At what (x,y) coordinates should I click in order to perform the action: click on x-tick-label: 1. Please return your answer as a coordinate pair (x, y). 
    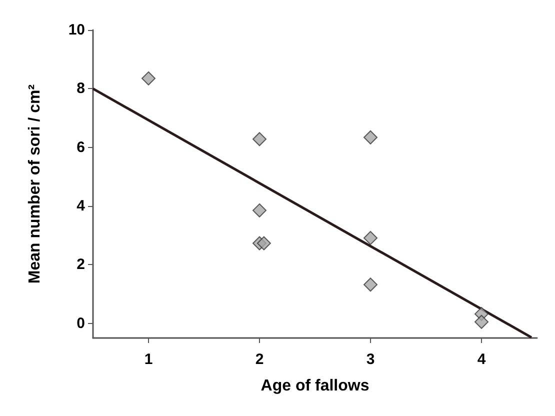
    Looking at the image, I should click on (148, 359).